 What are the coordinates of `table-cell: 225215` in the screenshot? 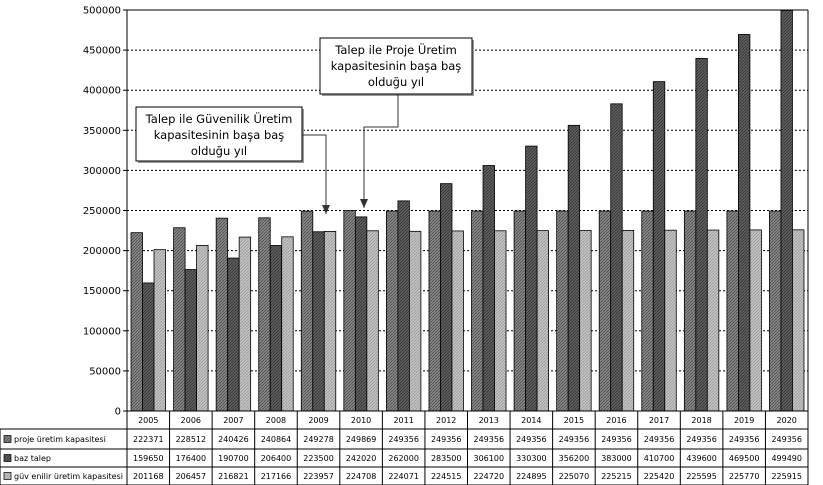 It's located at (616, 476).